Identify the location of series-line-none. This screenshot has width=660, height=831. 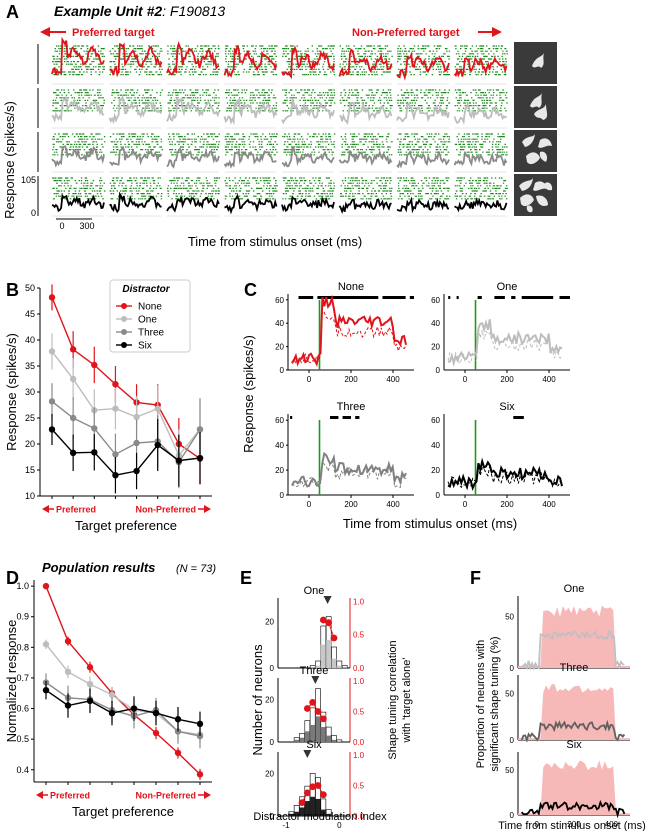
(123, 680).